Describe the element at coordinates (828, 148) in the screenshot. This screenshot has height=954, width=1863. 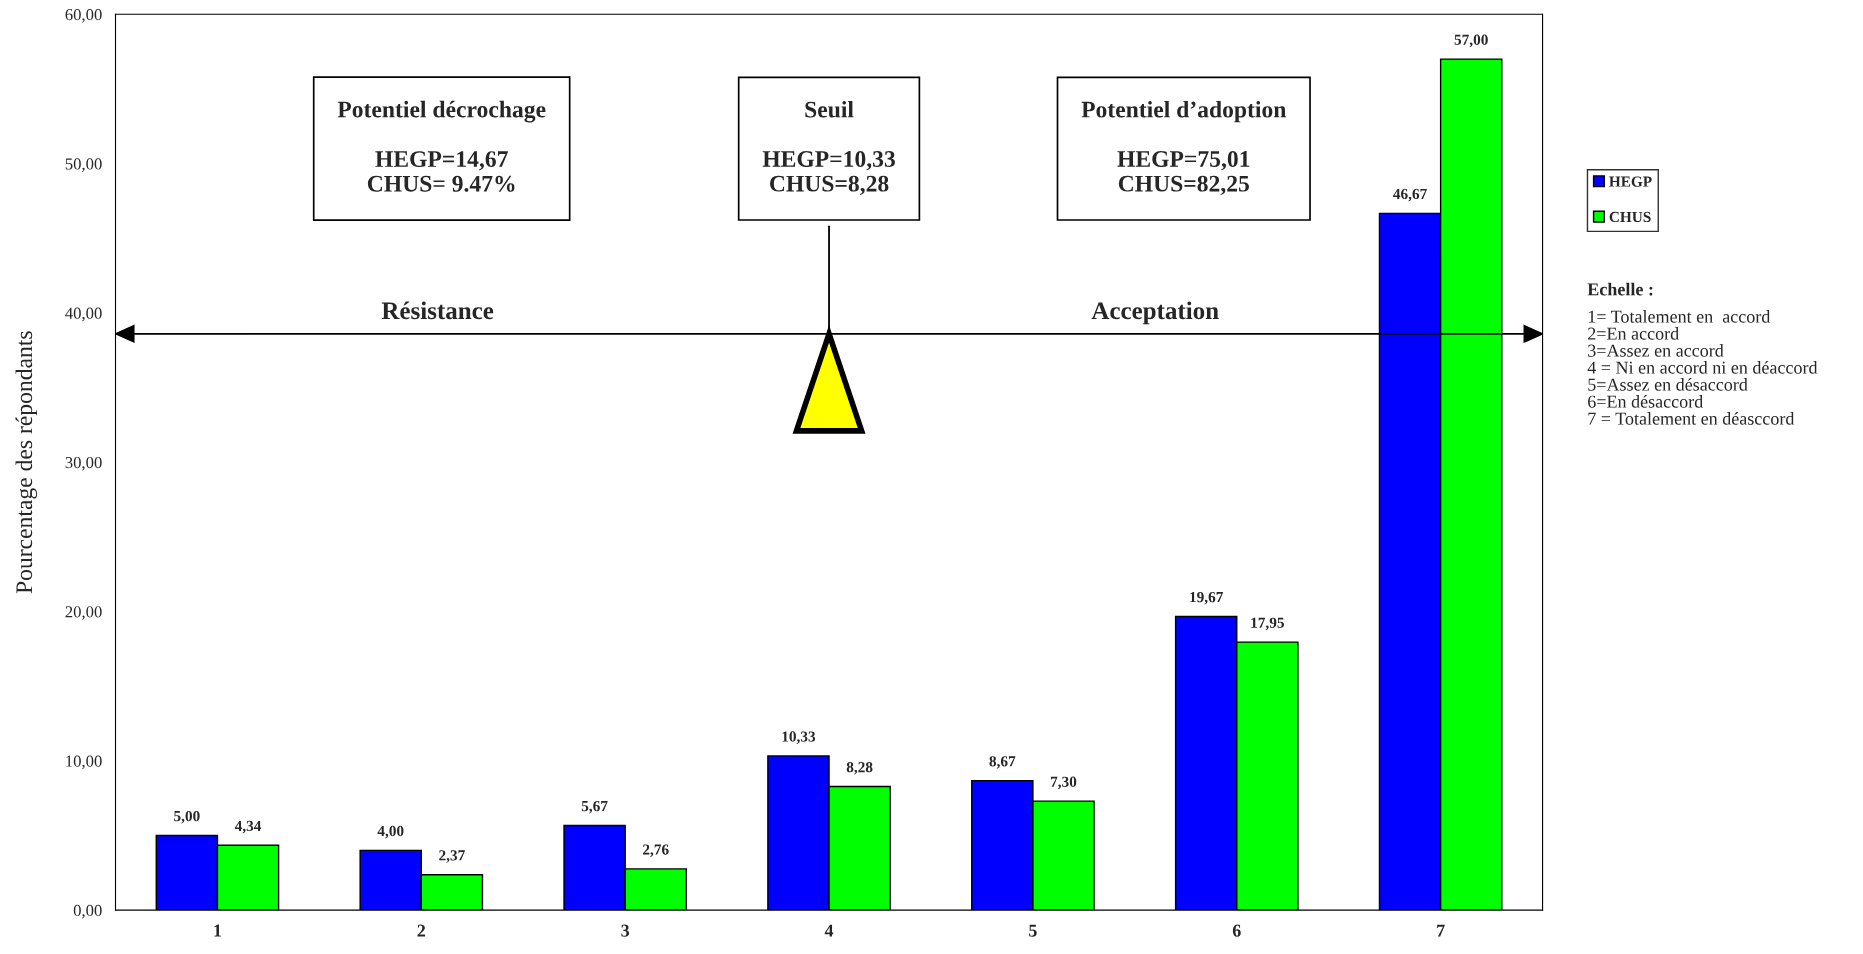
I see `text: Seuil HEGP=10,33 CHUS=8,28` at that location.